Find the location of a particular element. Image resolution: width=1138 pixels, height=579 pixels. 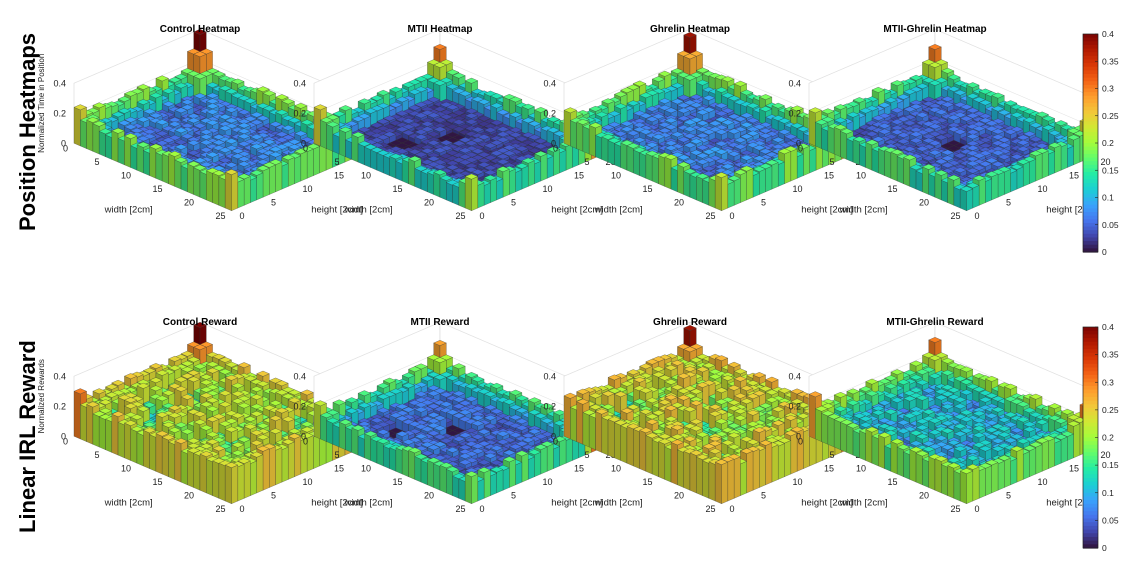

subplot-title: MTII-Ghrelin Heatmap is located at coordinates (934, 29).